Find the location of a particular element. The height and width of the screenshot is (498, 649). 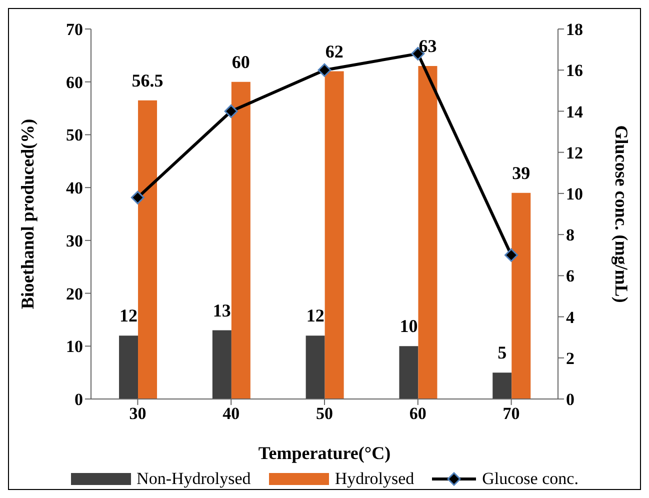

y2-tick-label: 4 is located at coordinates (570, 317).